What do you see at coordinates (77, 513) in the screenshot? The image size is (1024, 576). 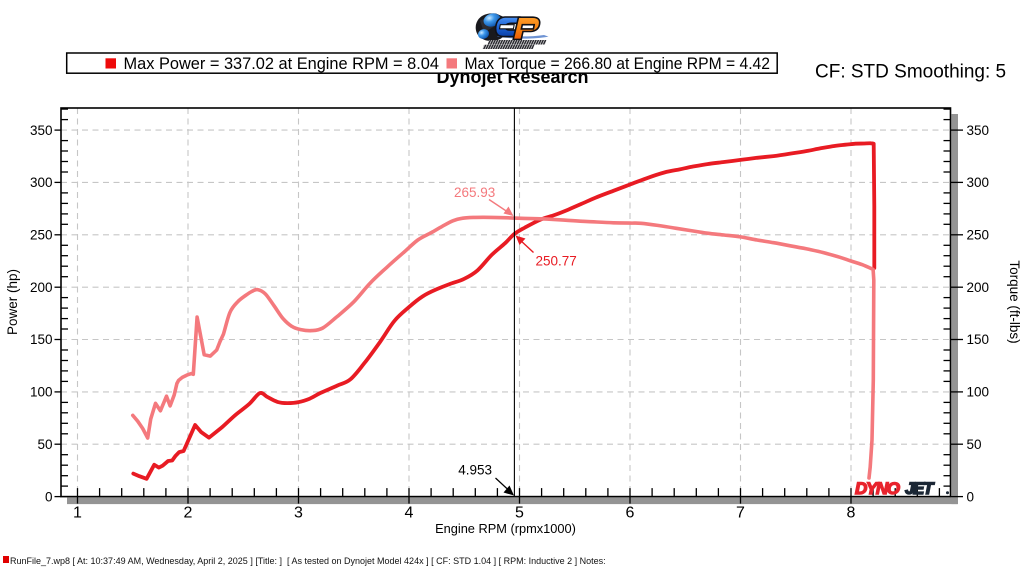 I see `svg-text: 1` at bounding box center [77, 513].